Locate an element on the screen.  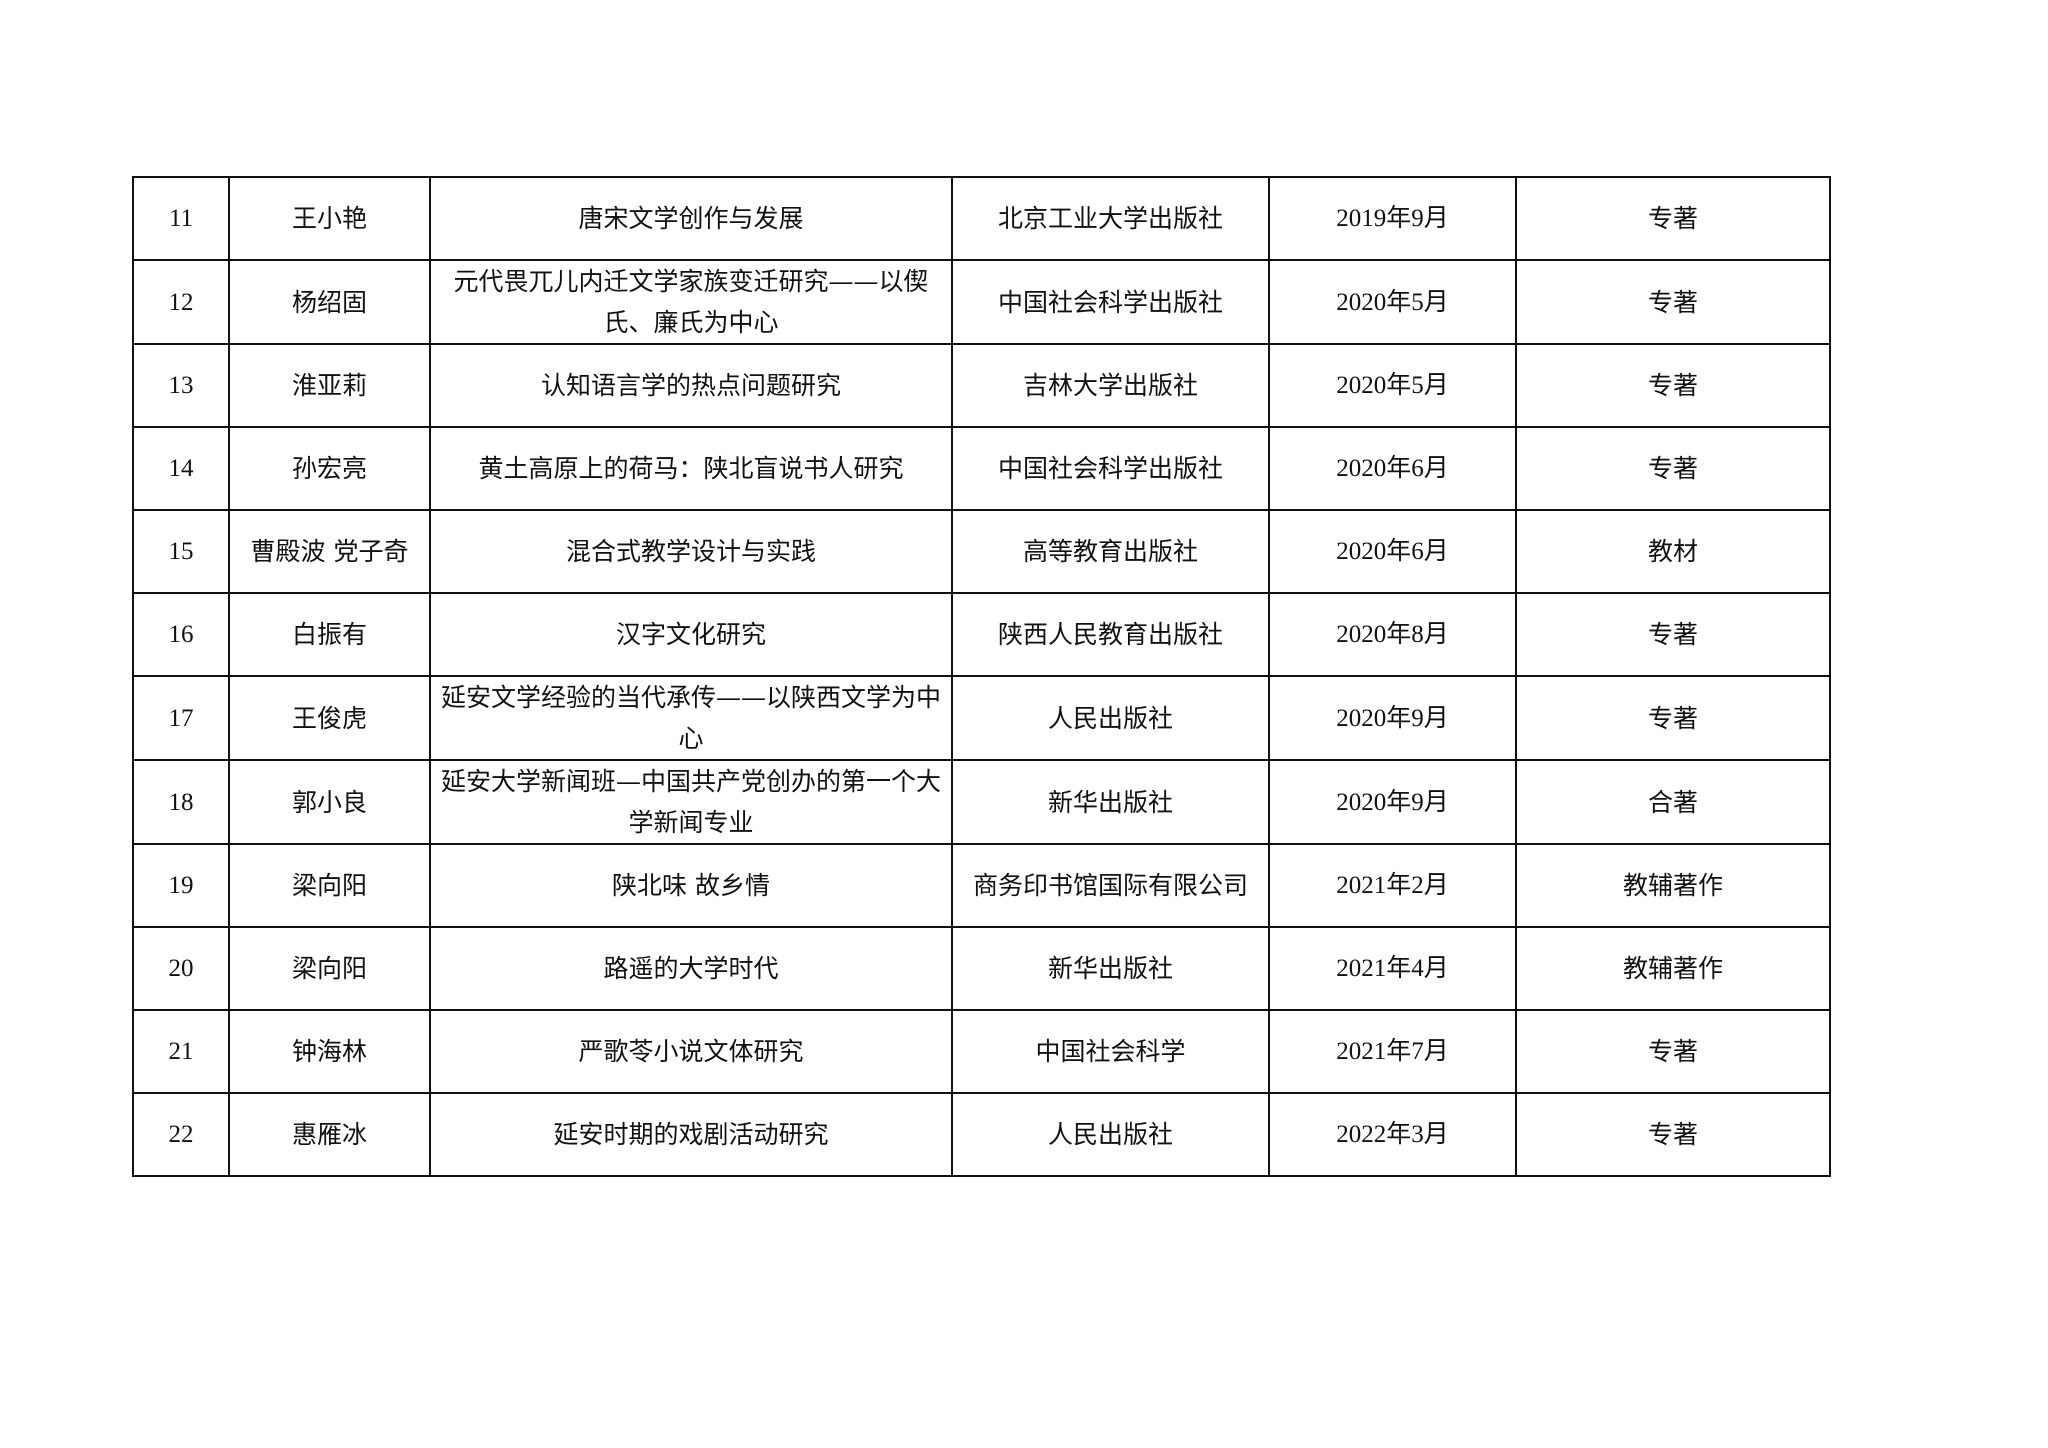
table-row: 14 孙宏亮 黄土高原上的荷马：陕北盲说书人研究 中国社会科学出版社 2020年6月 专著 is located at coordinates (981, 468).